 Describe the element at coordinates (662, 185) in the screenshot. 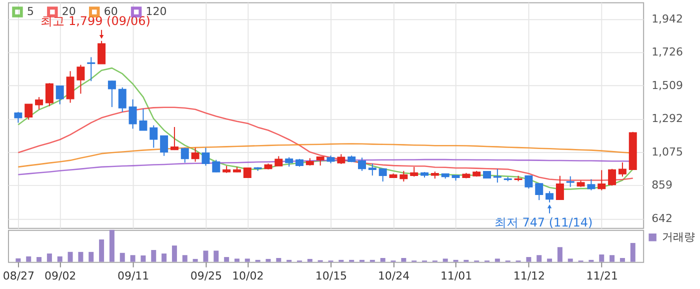

I see `y-tick-label: 859` at that location.